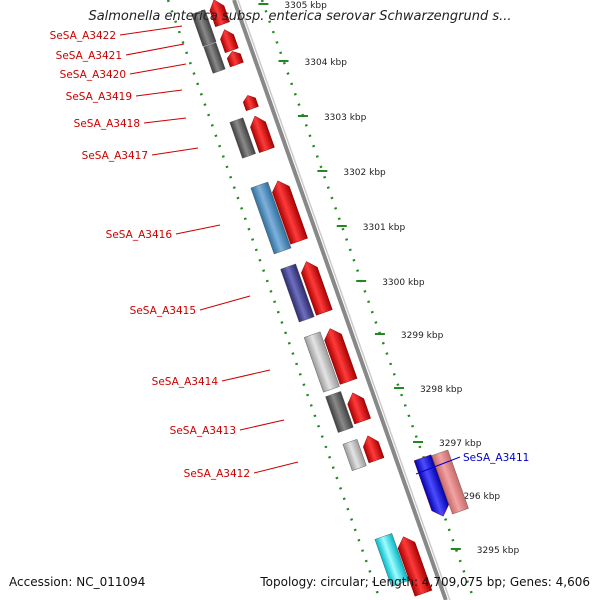  Describe the element at coordinates (83, 36) in the screenshot. I see `gene-label: SeSA_A3422` at that location.